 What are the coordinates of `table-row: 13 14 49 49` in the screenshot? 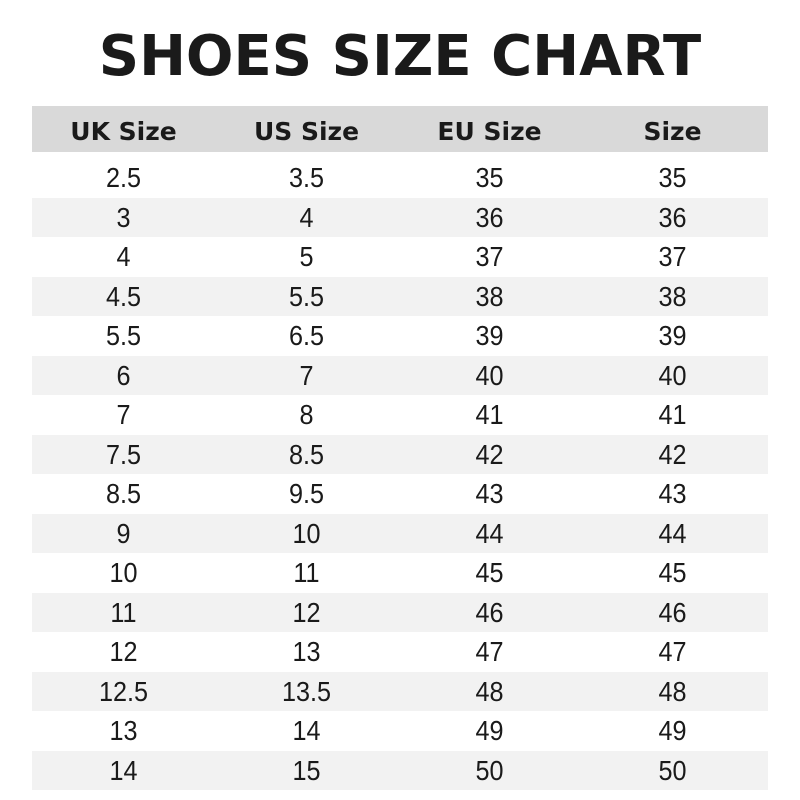 It's located at (400, 731).